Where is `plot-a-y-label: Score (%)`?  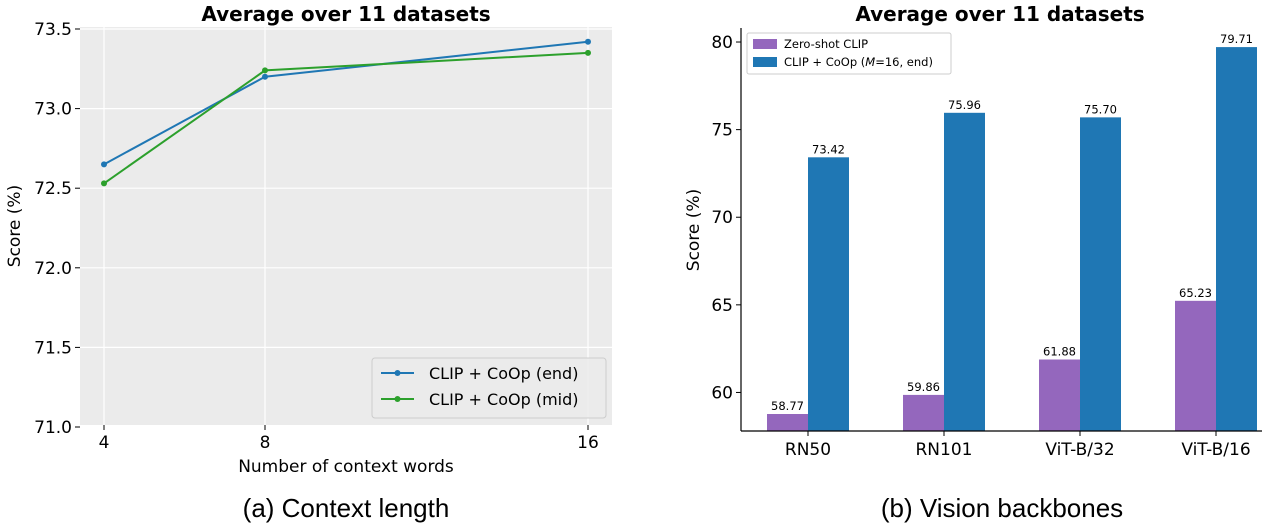
plot-a-y-label: Score (%) is located at coordinates (15, 226).